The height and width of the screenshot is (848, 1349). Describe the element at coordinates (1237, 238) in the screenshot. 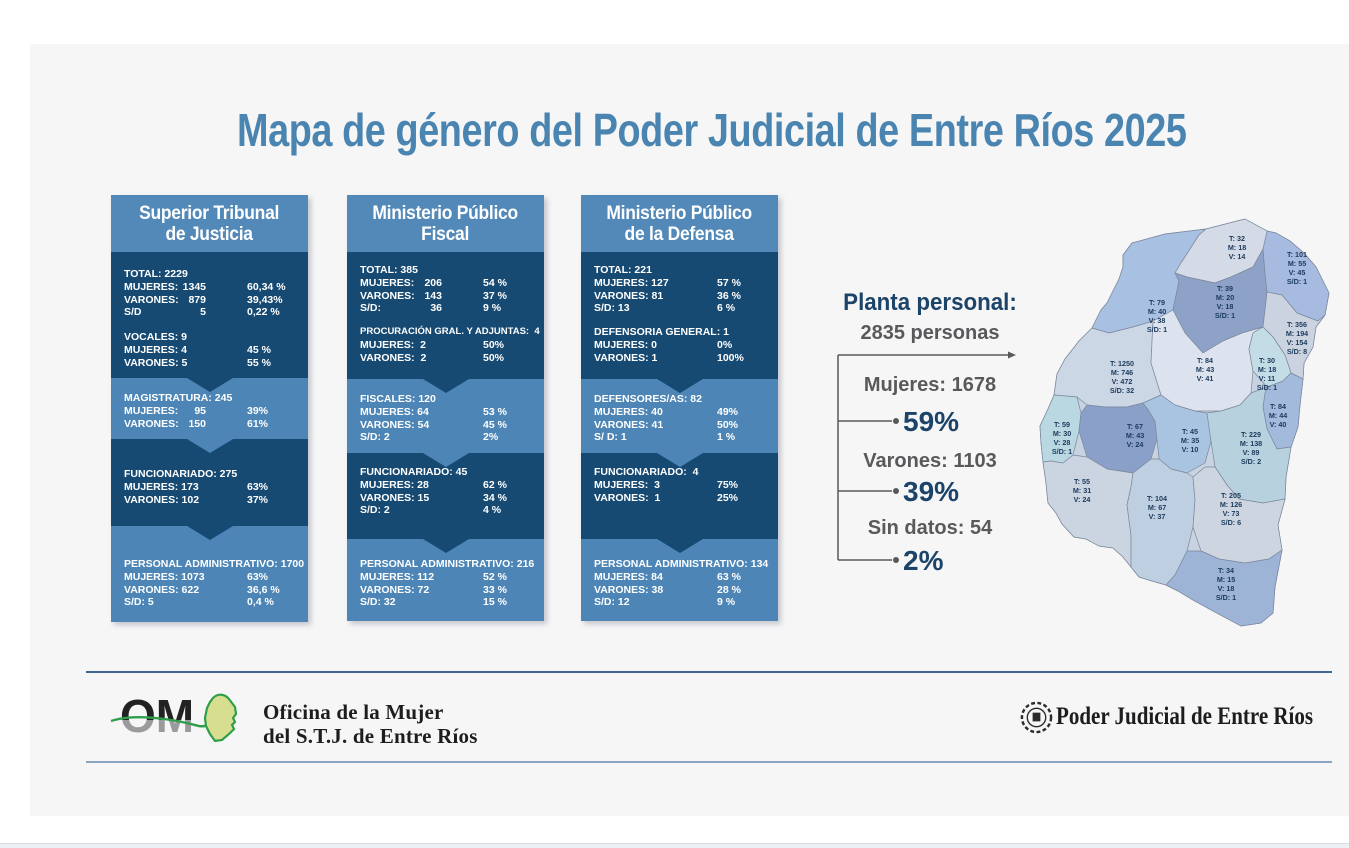

I see `svg-text: T: 32` at that location.